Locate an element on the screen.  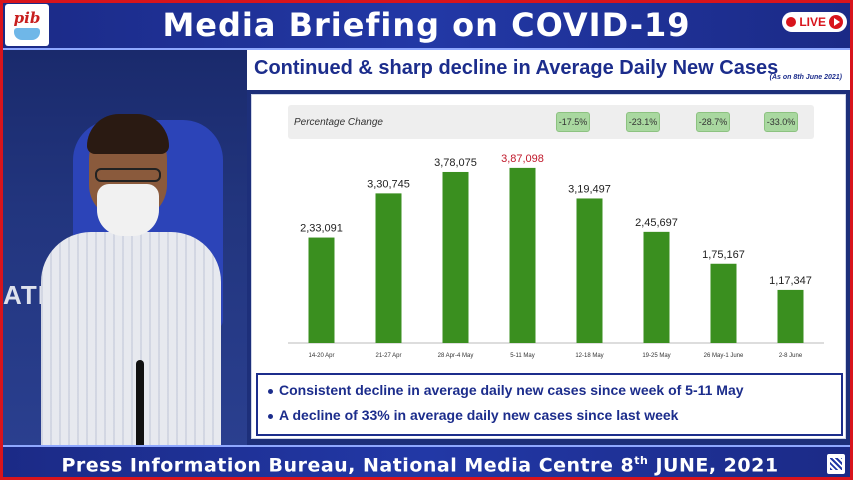
speaker-hair is located at coordinates (128, 134).